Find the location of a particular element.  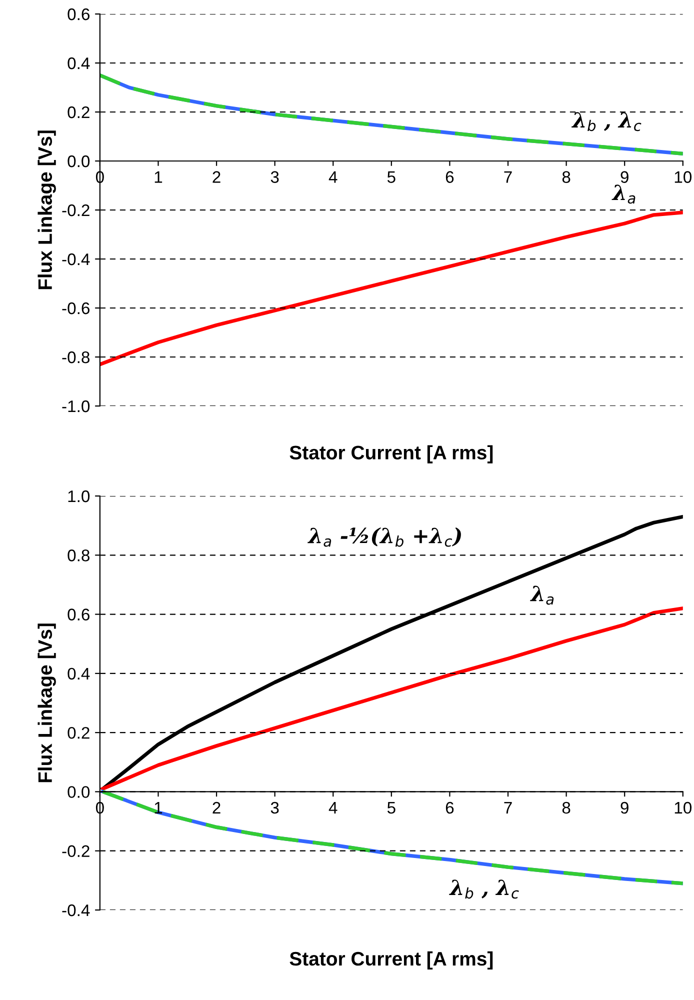

y-tick-label: -0.6 is located at coordinates (76, 308).